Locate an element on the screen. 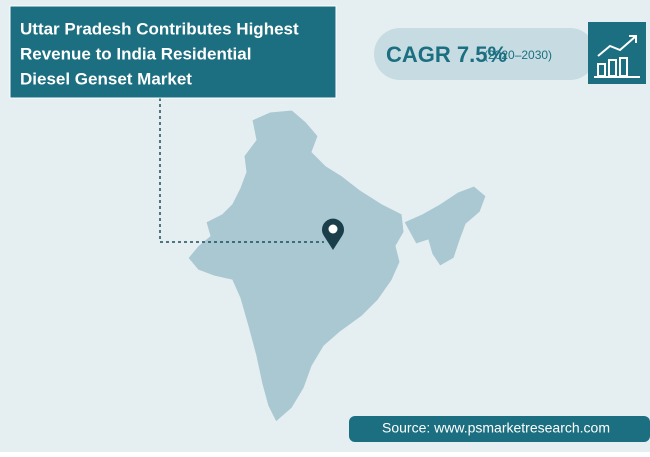 This screenshot has height=457, width=650. source-bar is located at coordinates (499, 429).